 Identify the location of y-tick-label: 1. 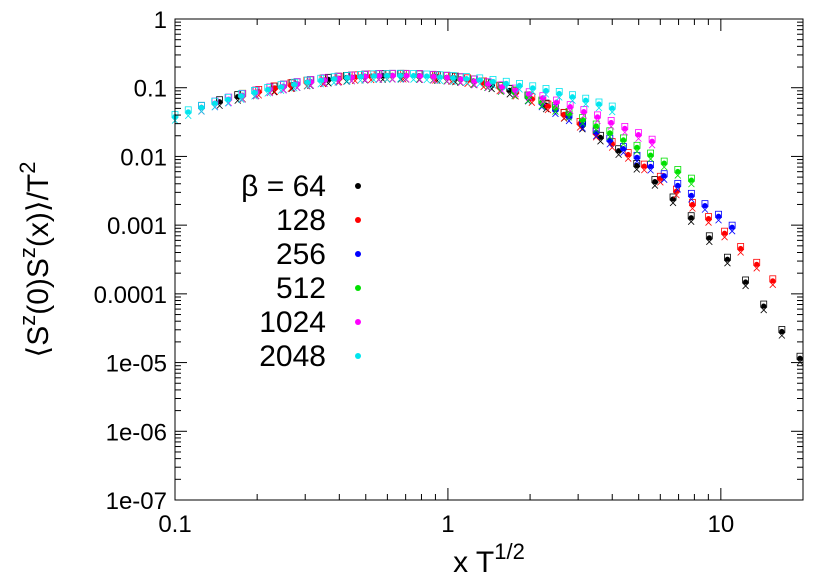
(160, 20).